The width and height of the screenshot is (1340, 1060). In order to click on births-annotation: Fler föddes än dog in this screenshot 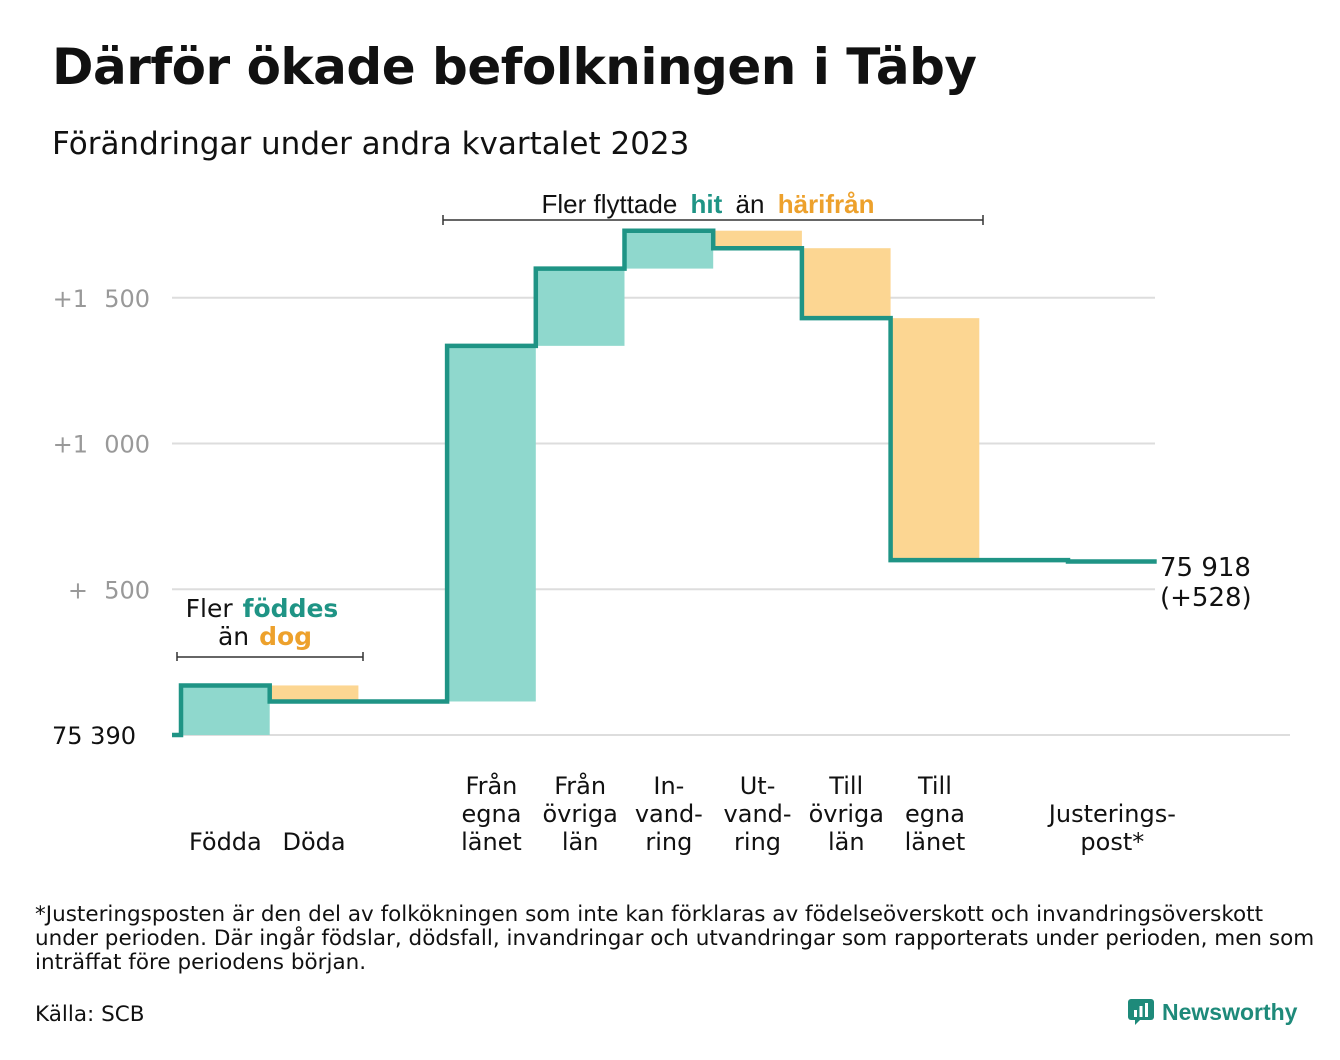, I will do `click(270, 627)`.